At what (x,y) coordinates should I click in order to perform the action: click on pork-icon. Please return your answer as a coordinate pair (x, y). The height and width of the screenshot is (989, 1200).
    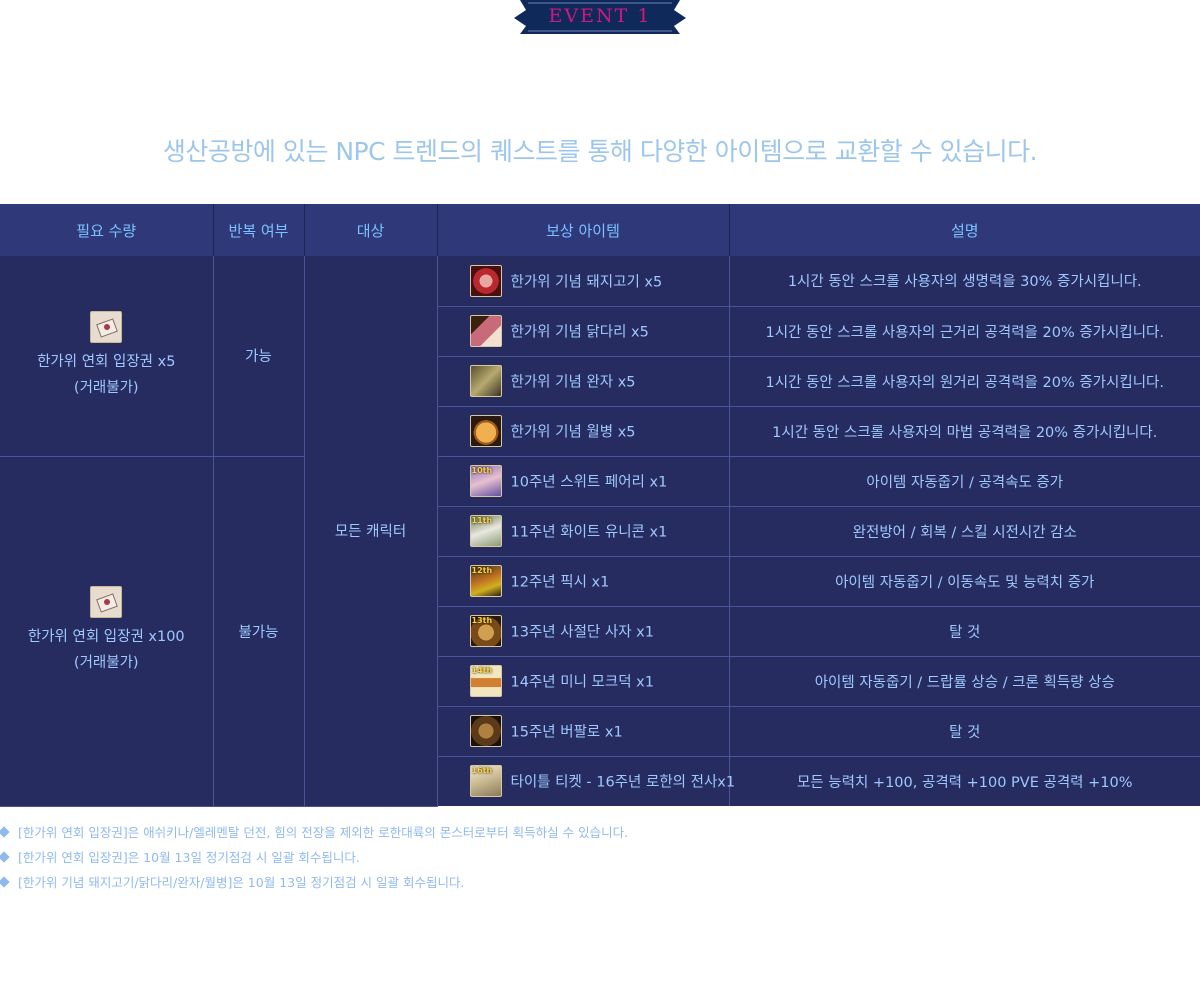
    Looking at the image, I should click on (485, 280).